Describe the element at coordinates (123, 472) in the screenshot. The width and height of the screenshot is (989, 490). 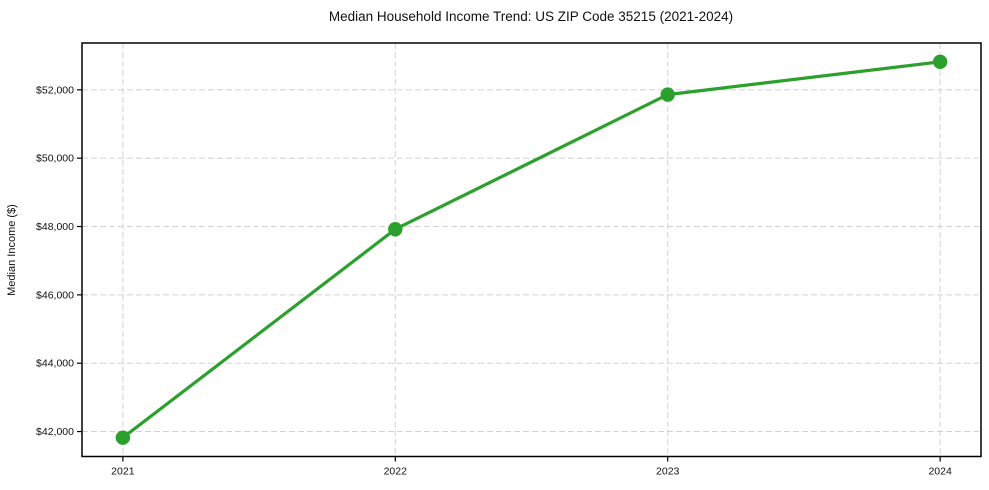
I see `x-tick-label: 2021` at that location.